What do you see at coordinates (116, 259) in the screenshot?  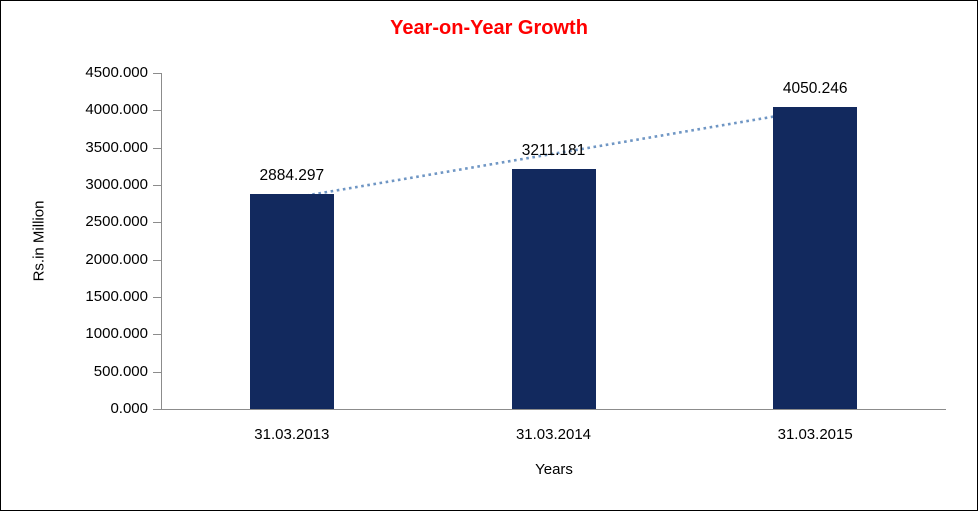 I see `y-axis-tick-label: 2000.000` at bounding box center [116, 259].